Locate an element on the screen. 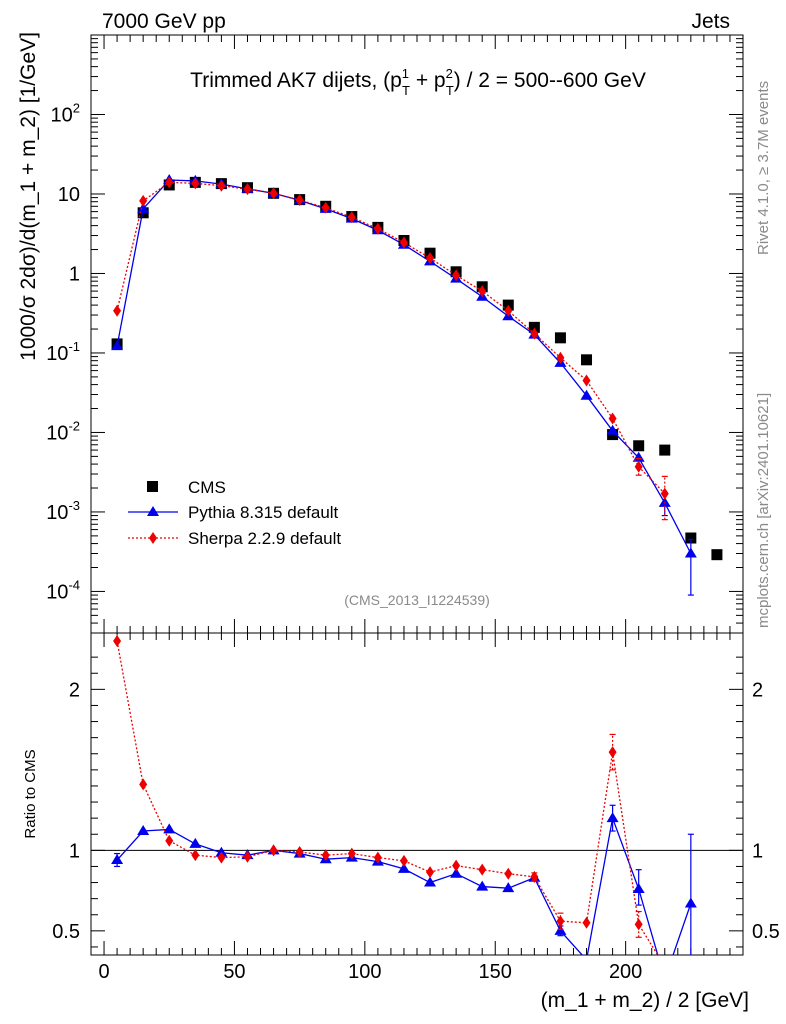  ratio-y-tick-label-right: 2 is located at coordinates (757, 690).